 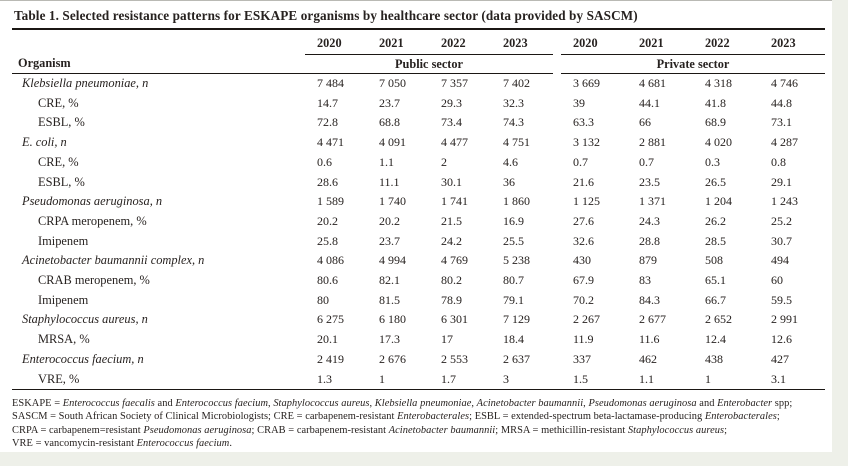 I want to click on year-header-private-2022: 2022, so click(x=726, y=42).